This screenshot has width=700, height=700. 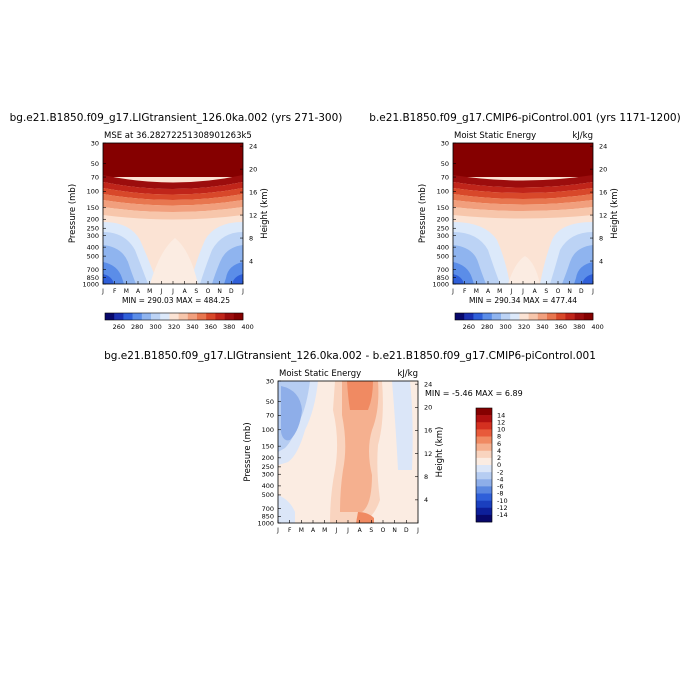 What do you see at coordinates (428, 384) in the screenshot?
I see `y2-tick-label: 24` at bounding box center [428, 384].